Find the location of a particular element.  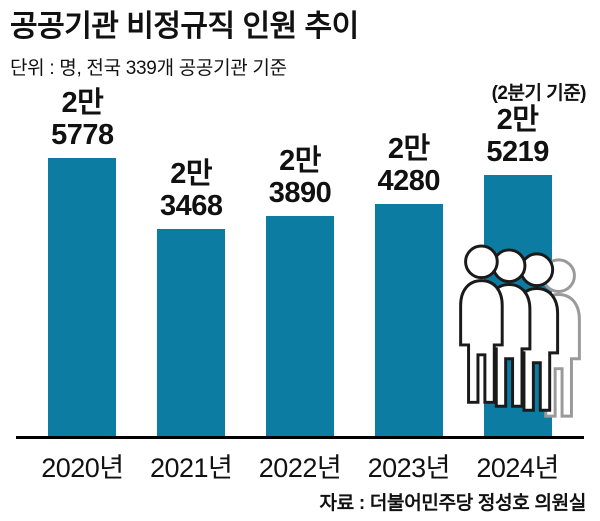

bar-value-label: 2만 5778 is located at coordinates (82, 119).